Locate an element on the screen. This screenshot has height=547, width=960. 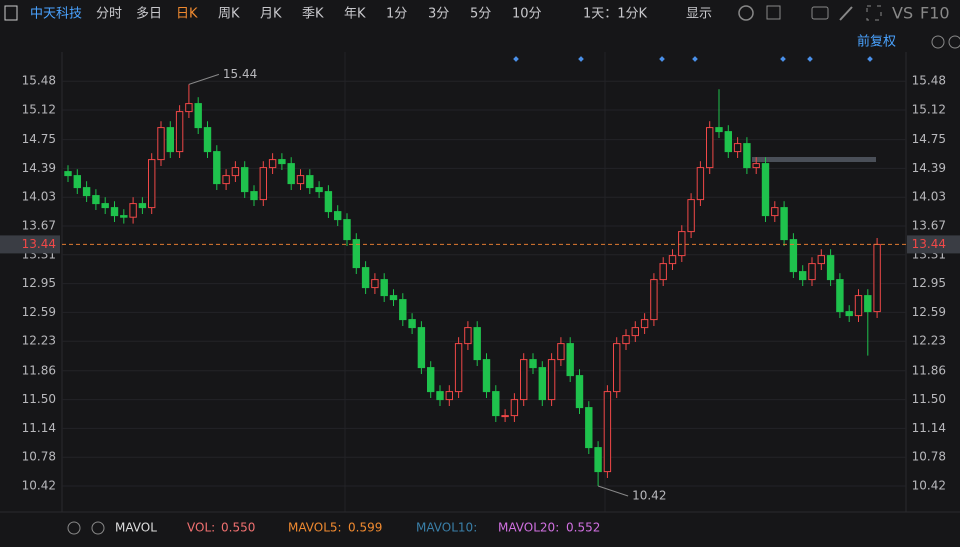
camera-icon is located at coordinates (820, 13).